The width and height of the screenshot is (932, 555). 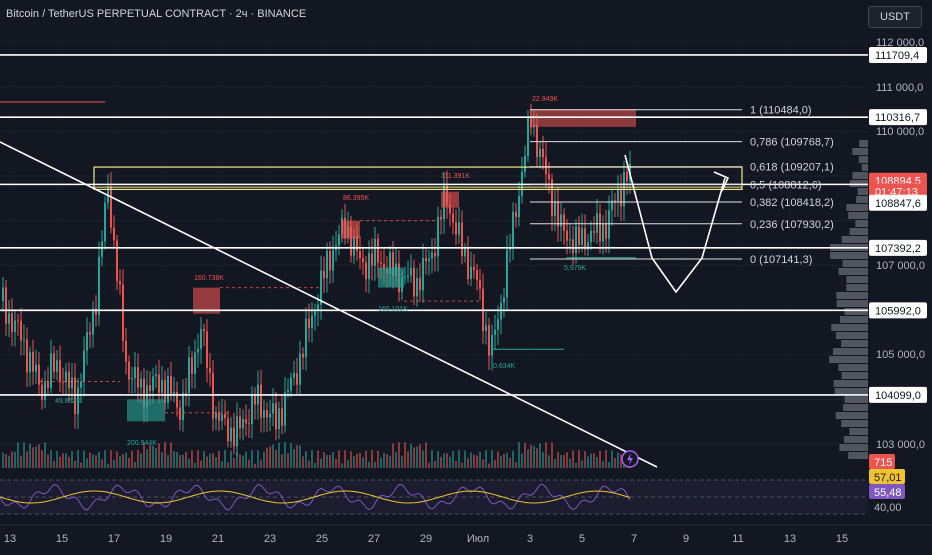 What do you see at coordinates (895, 17) in the screenshot?
I see `currency-button: USDT` at bounding box center [895, 17].